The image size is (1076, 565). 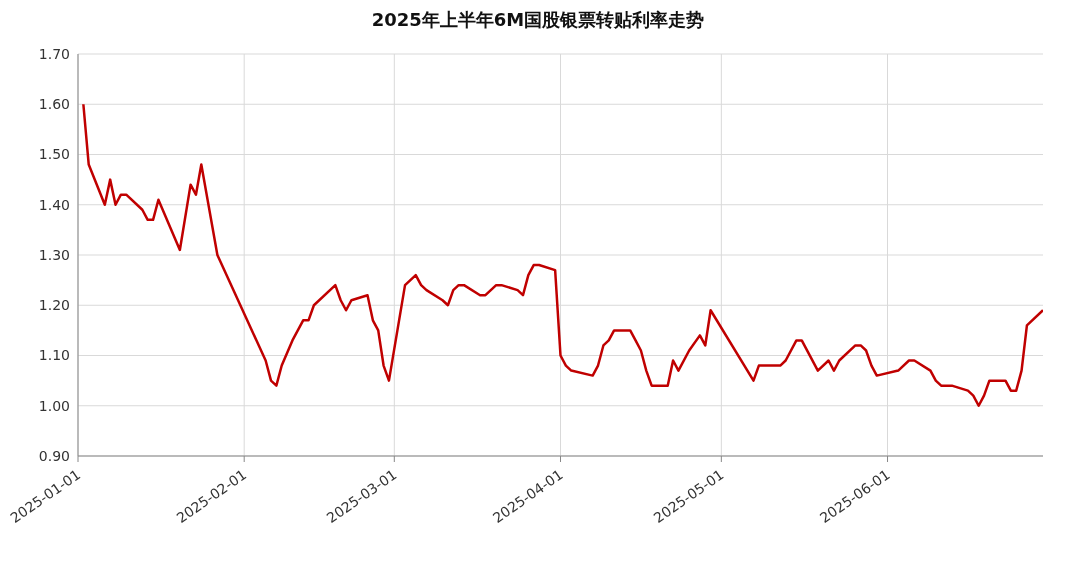 I want to click on y-tick-label: 1.00, so click(x=54, y=405).